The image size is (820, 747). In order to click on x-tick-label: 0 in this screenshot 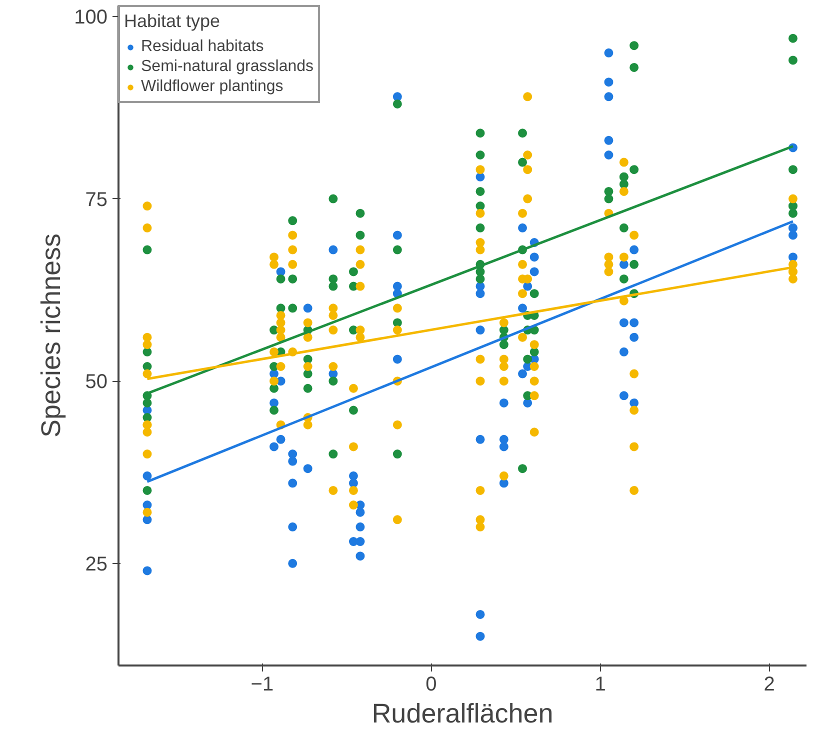, I will do `click(431, 685)`.